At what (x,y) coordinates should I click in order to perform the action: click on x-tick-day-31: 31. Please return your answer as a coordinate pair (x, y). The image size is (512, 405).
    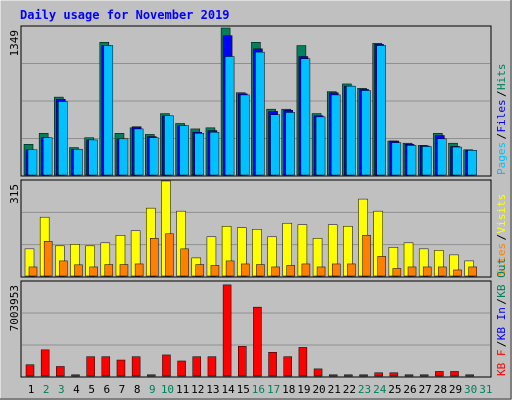
    Looking at the image, I should click on (485, 389).